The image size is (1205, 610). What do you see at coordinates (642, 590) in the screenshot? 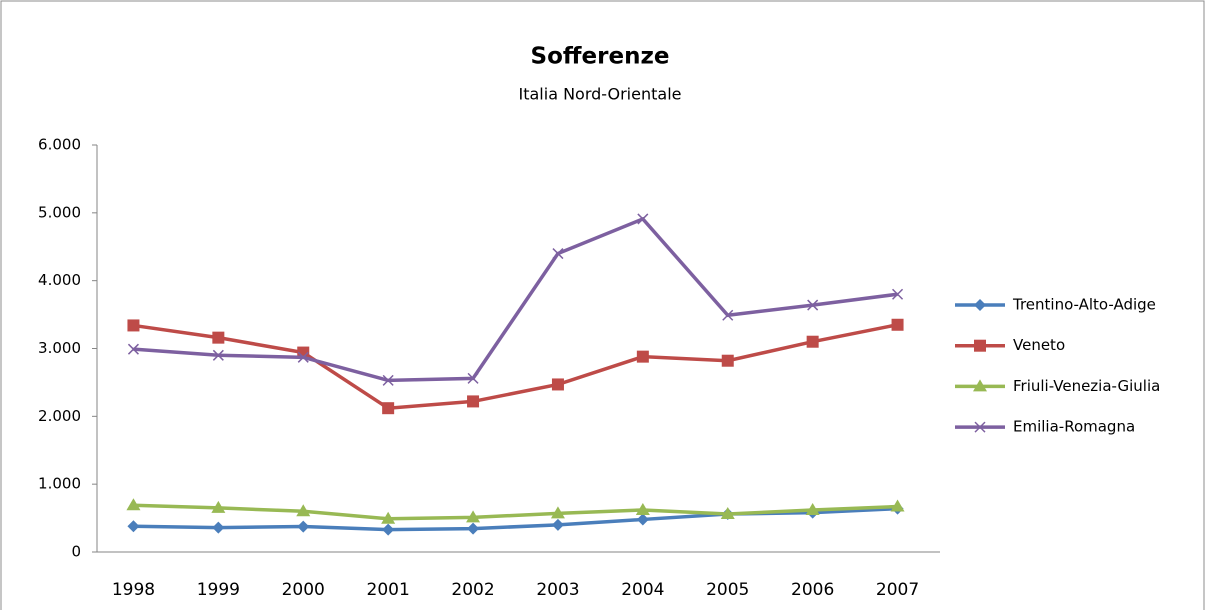
I see `x-tick-label: 2004` at bounding box center [642, 590].